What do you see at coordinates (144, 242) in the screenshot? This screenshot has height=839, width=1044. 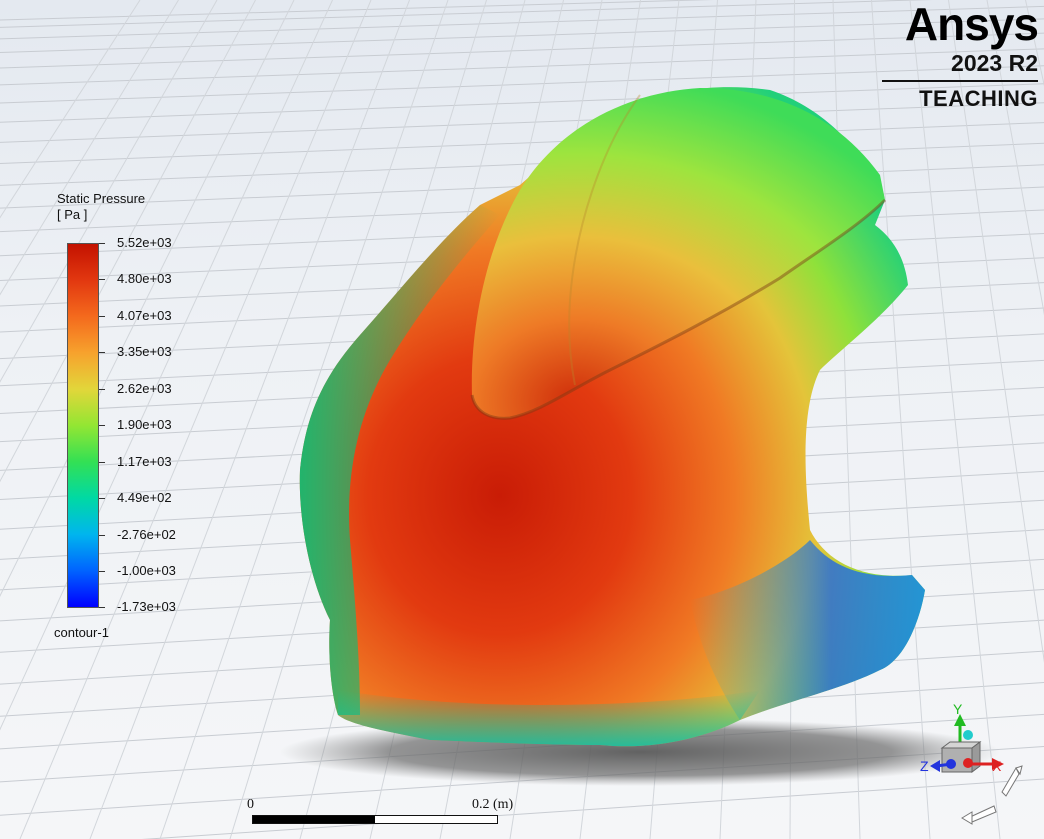 I see `legend-label: 5.52e+03` at bounding box center [144, 242].